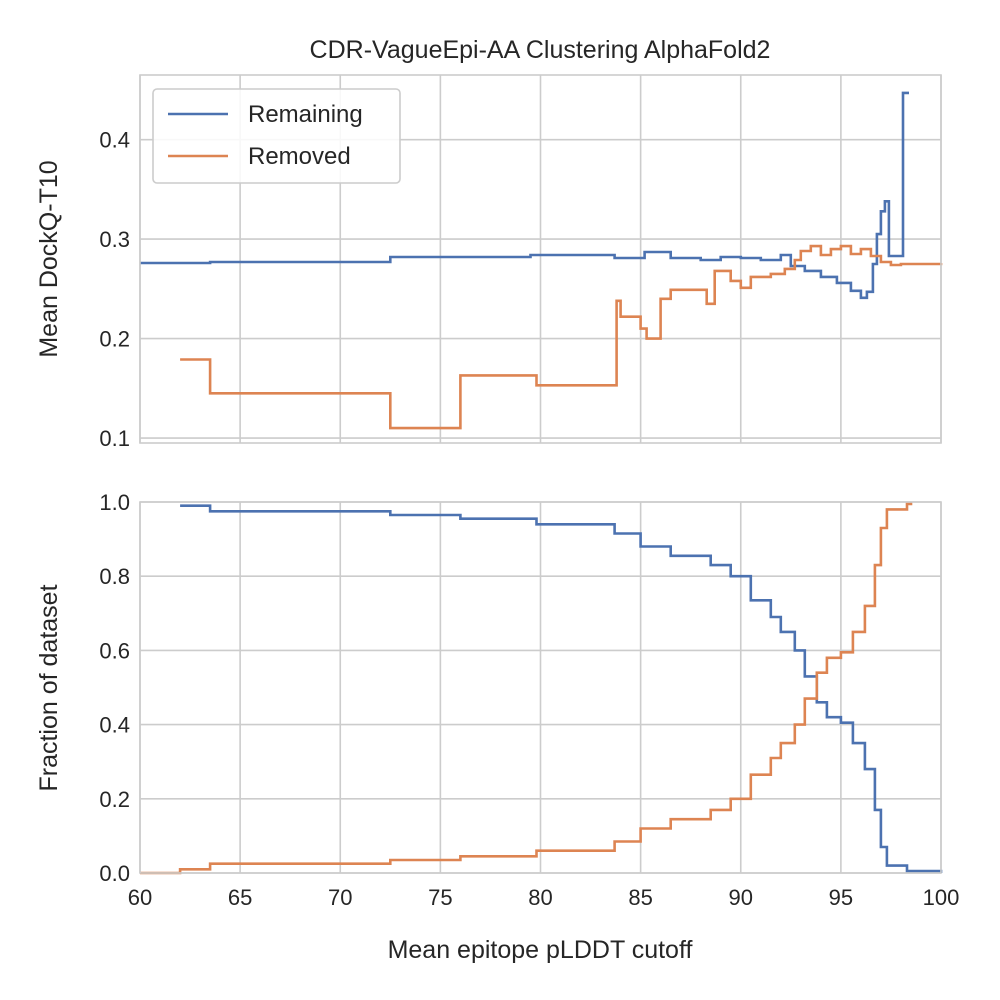  What do you see at coordinates (640, 897) in the screenshot?
I see `xtick-label: 85` at bounding box center [640, 897].